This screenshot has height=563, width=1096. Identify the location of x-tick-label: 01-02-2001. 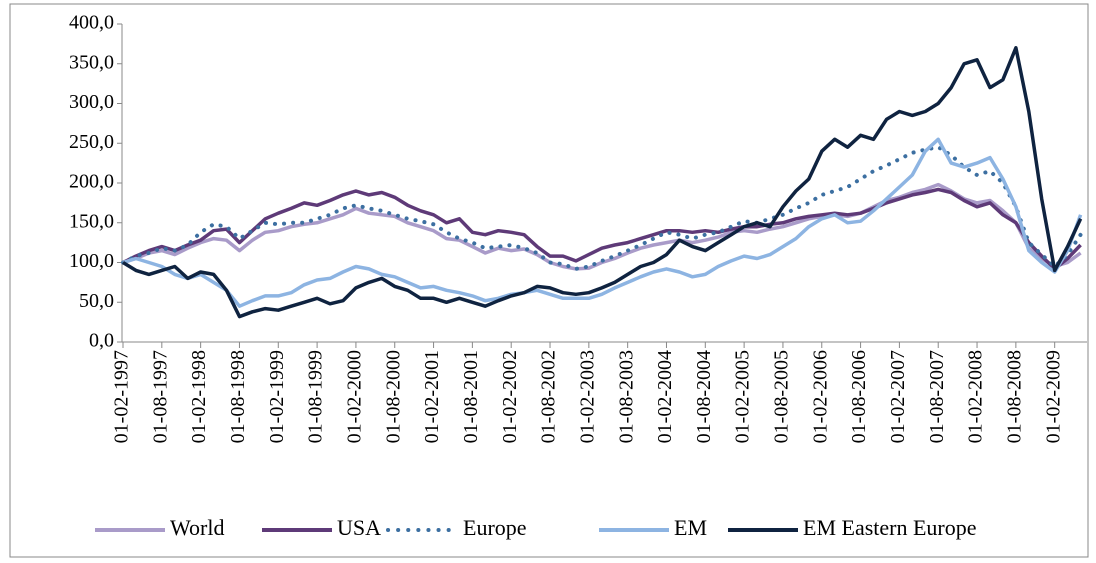
(432, 396).